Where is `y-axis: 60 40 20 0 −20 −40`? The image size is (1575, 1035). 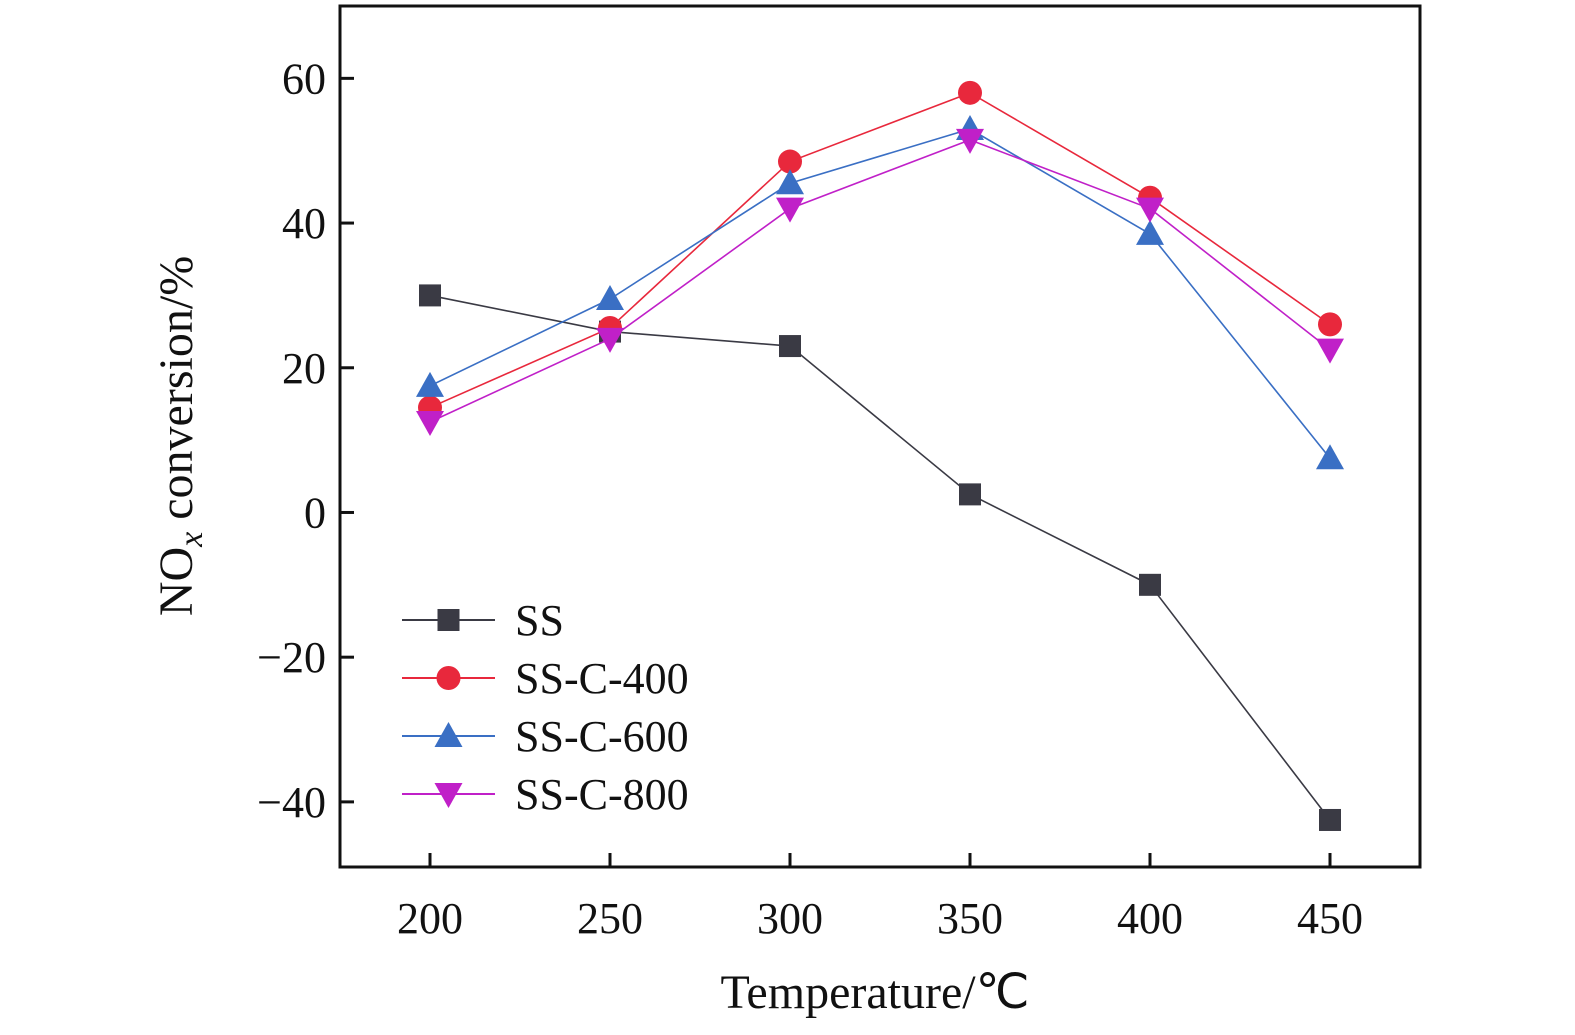
y-axis: 60 40 20 0 −20 −40 is located at coordinates (305, 440).